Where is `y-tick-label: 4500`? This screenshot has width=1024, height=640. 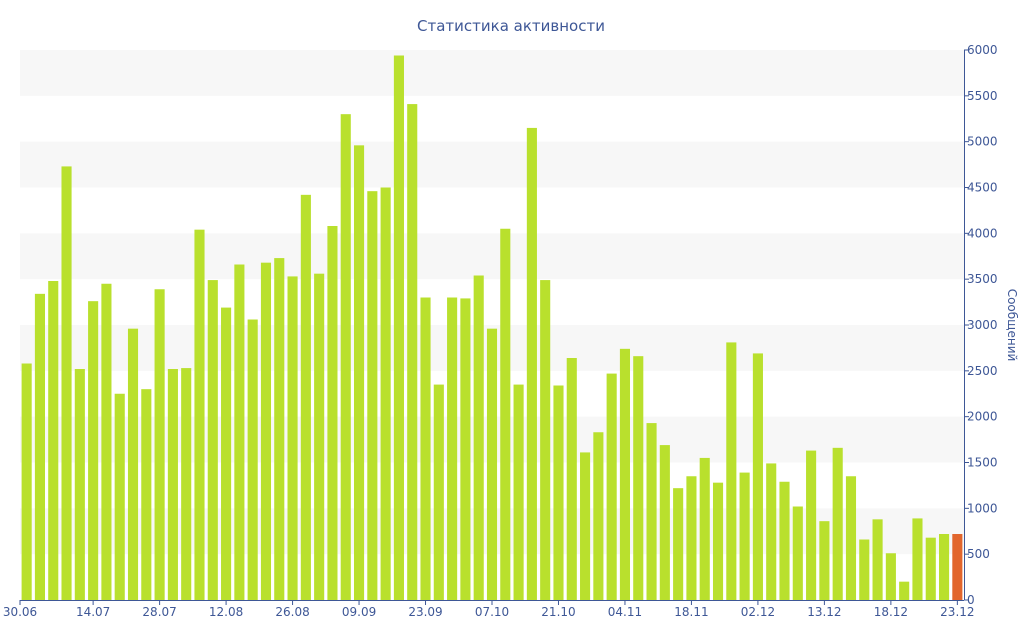
y-tick-label: 4500 is located at coordinates (982, 188).